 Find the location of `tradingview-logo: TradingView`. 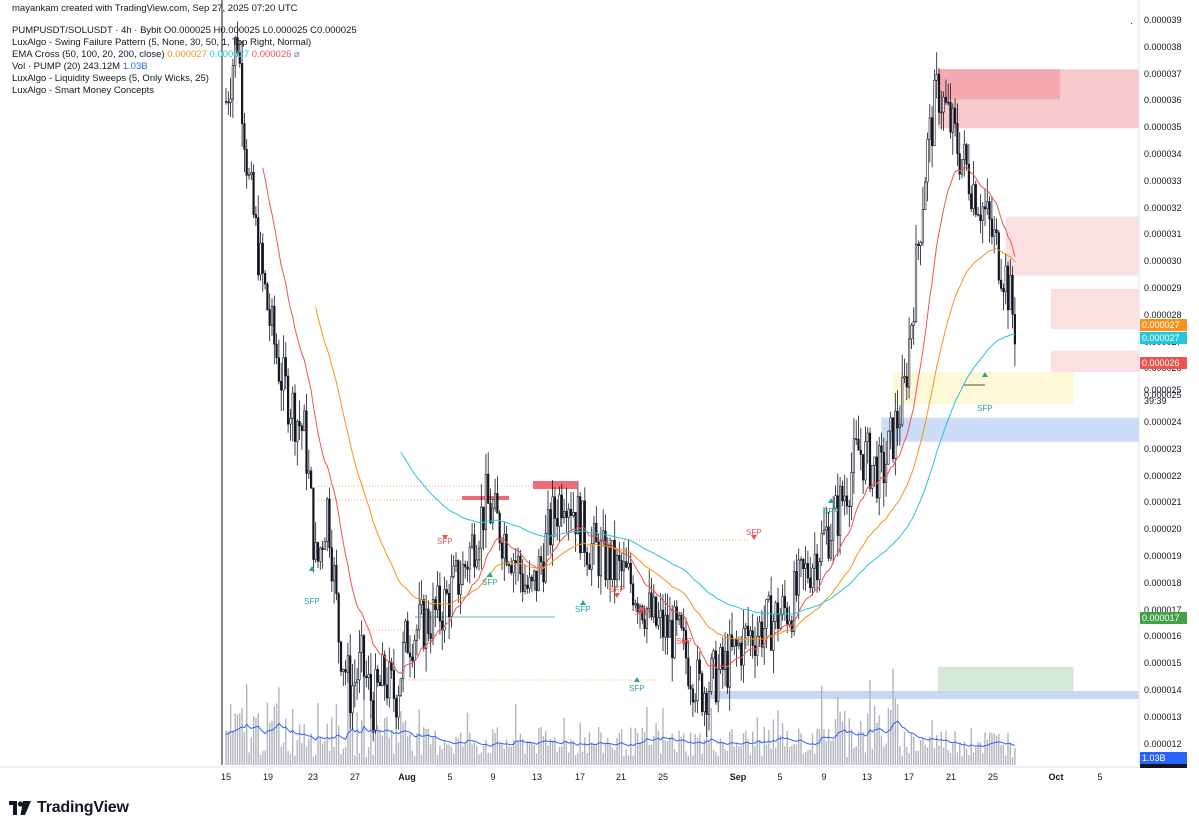

tradingview-logo: TradingView is located at coordinates (69, 808).